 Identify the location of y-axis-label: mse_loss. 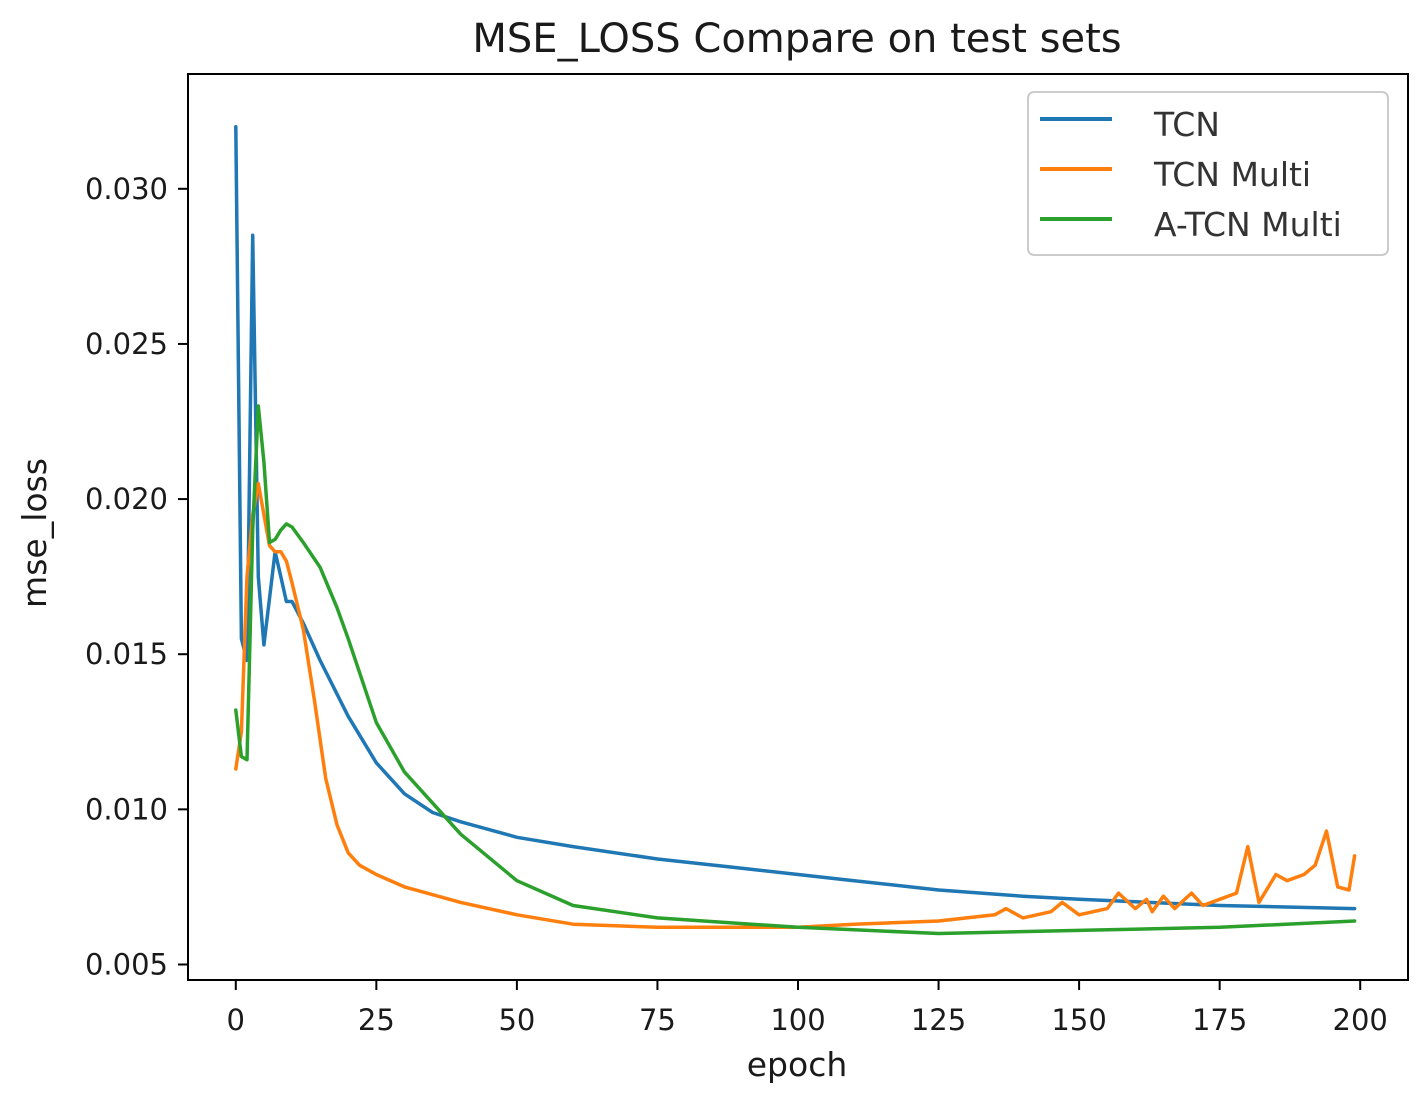
(34, 533).